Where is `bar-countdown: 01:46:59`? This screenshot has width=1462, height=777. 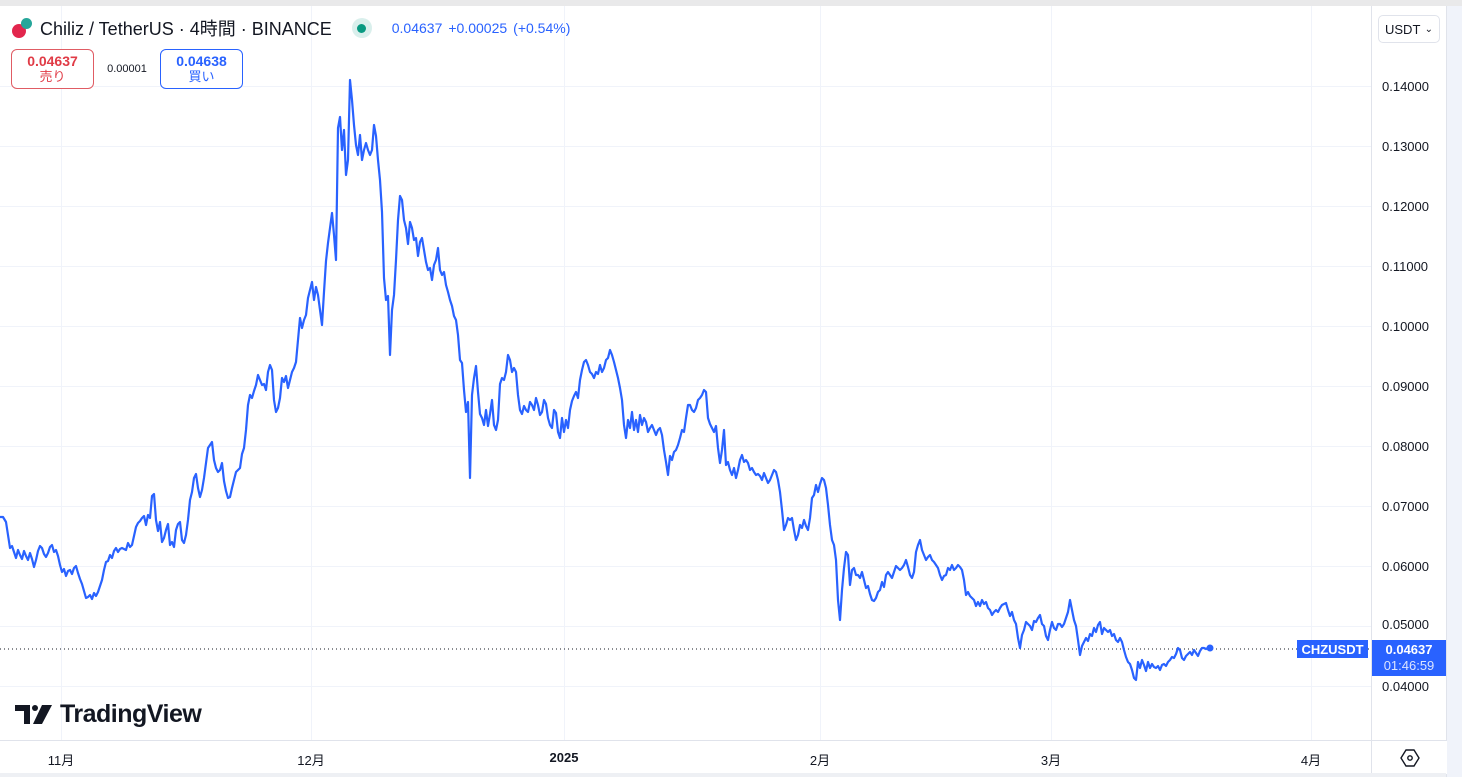 bar-countdown: 01:46:59 is located at coordinates (1409, 665).